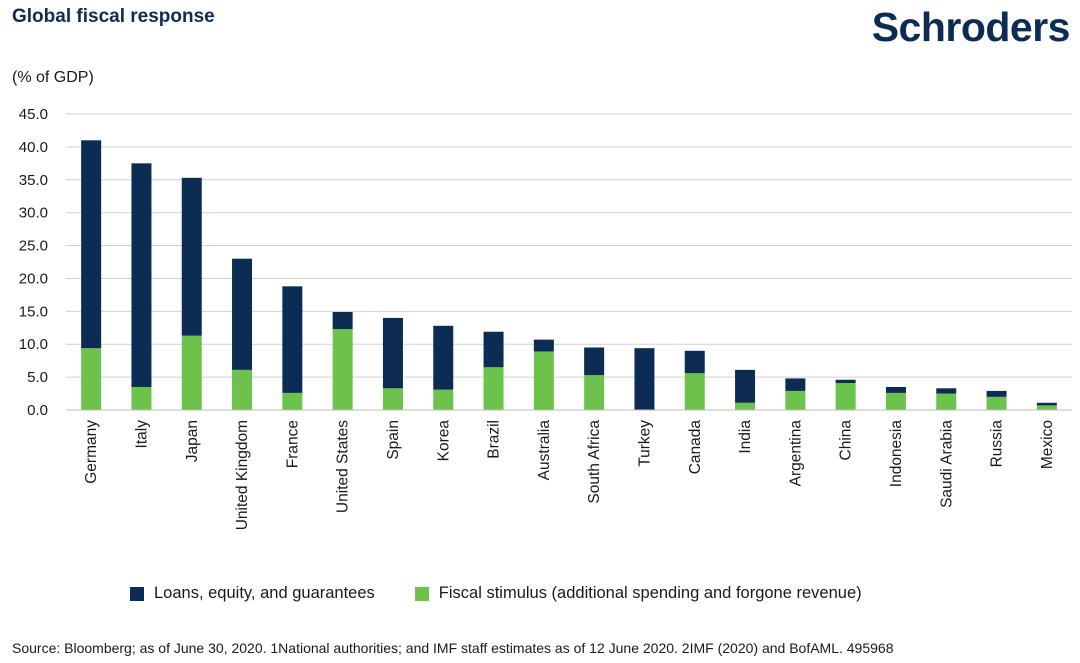  Describe the element at coordinates (1047, 444) in the screenshot. I see `x-tick-label: Mexico` at that location.